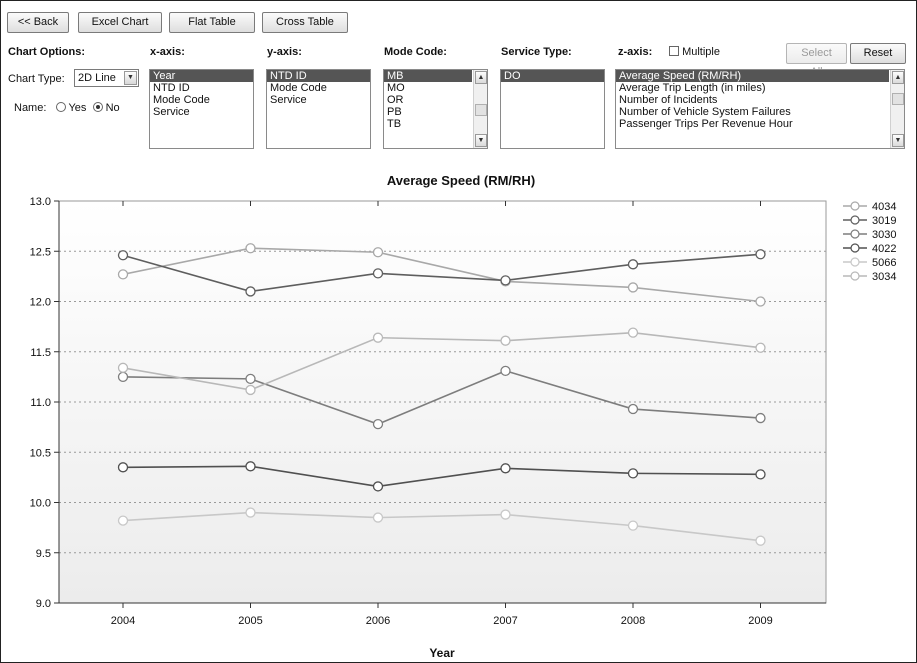 The image size is (917, 663). I want to click on x-axis-listbox: Year NTD ID Mode Code Service, so click(201, 109).